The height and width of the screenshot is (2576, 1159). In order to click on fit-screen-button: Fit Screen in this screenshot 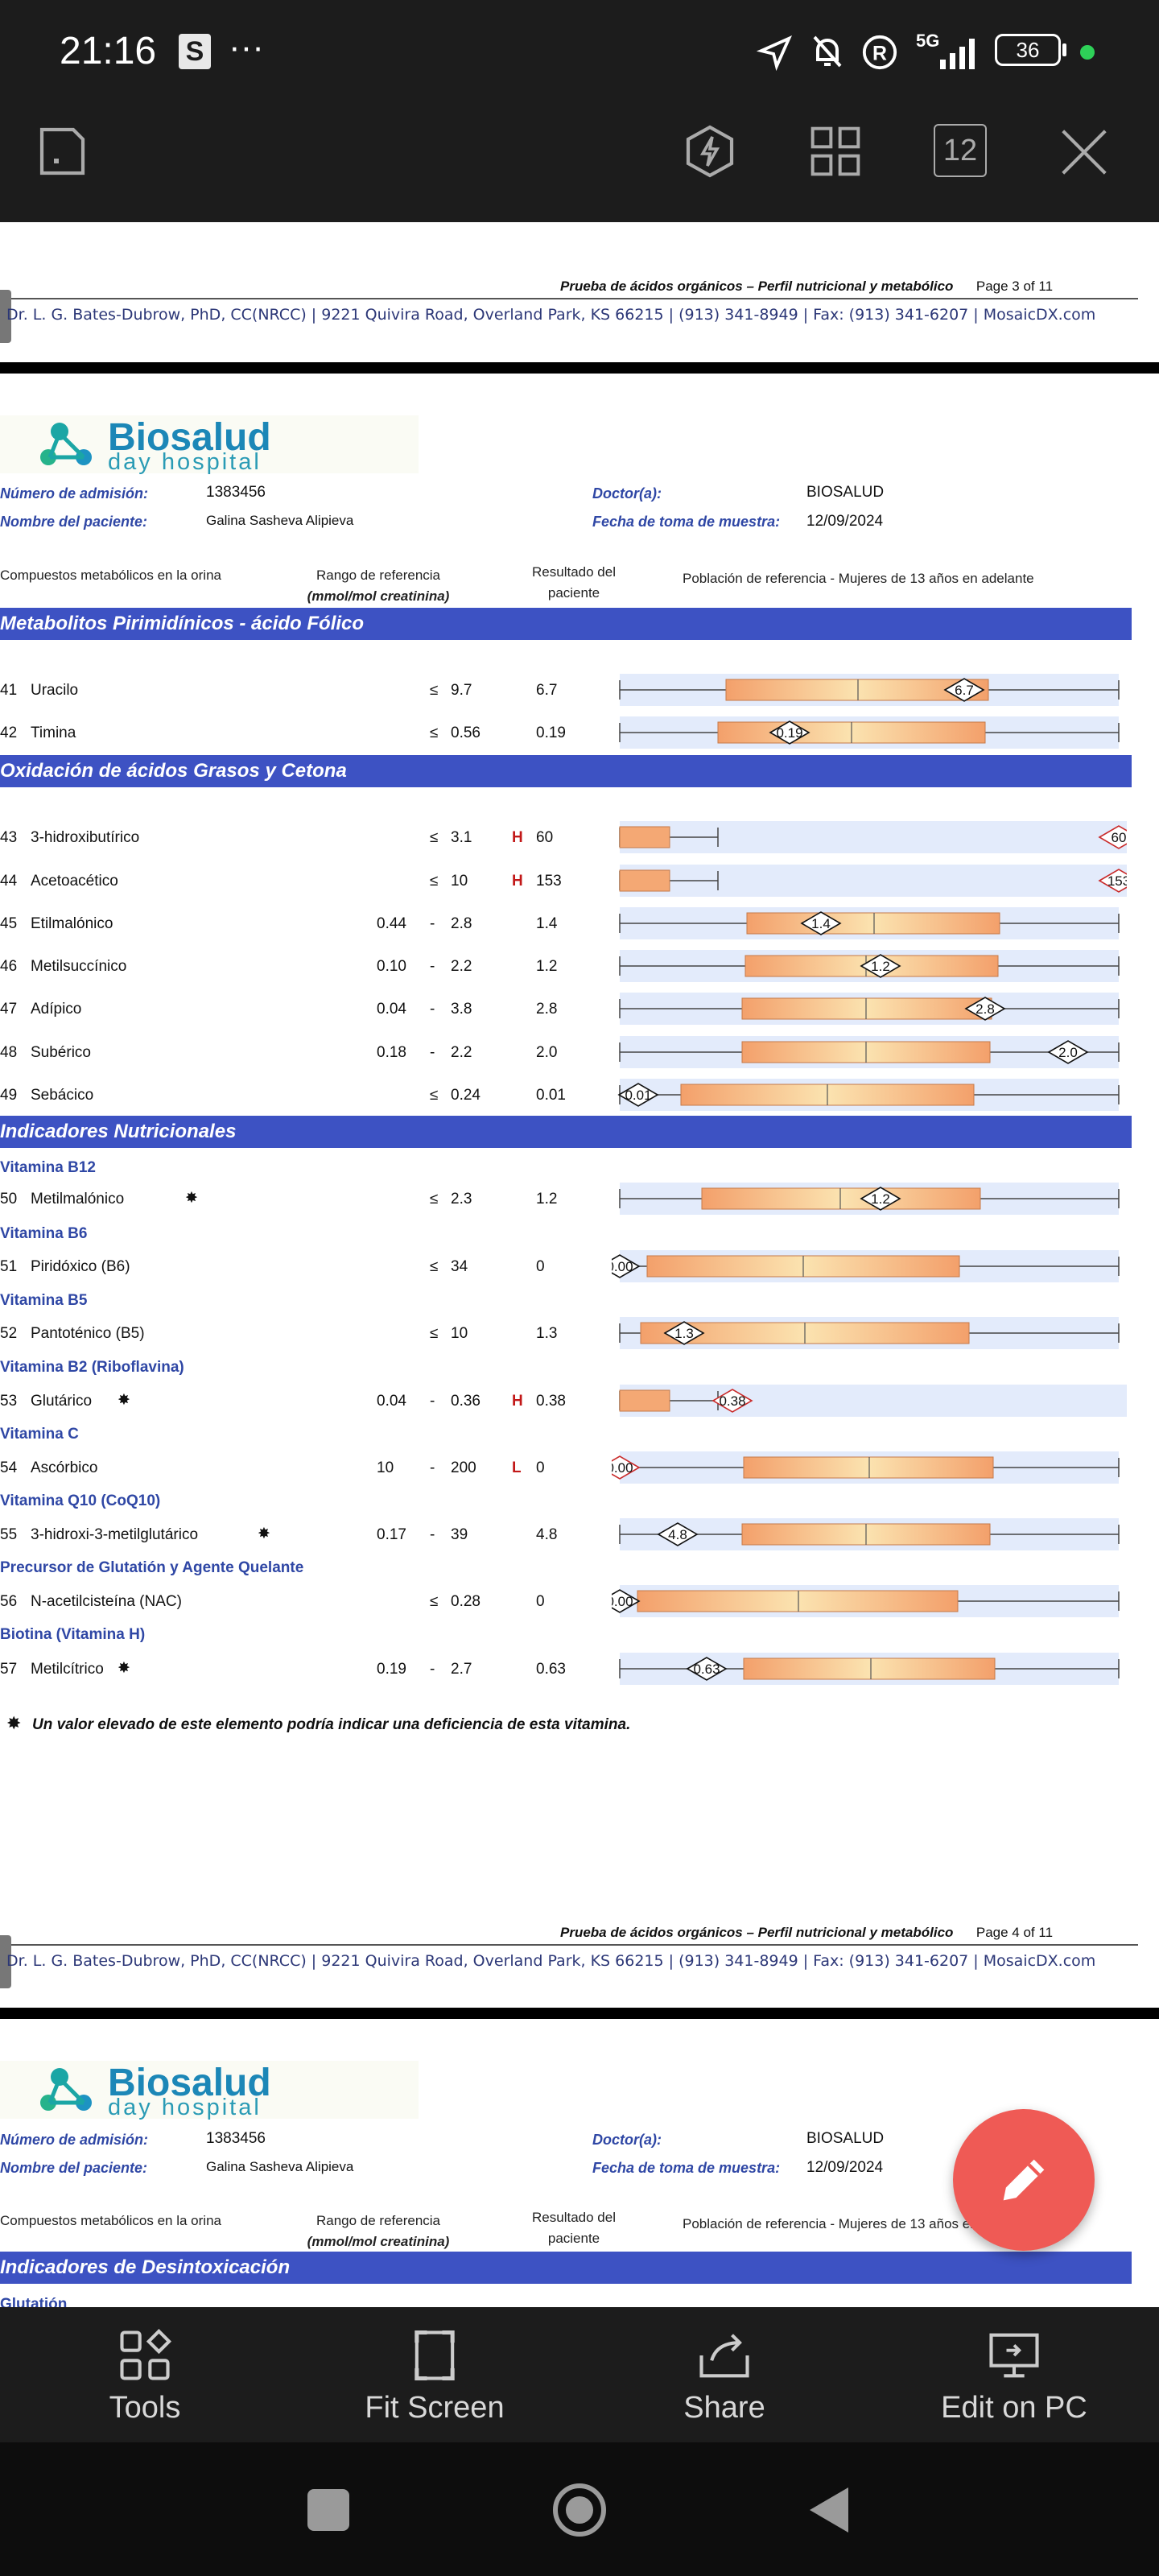, I will do `click(435, 2374)`.